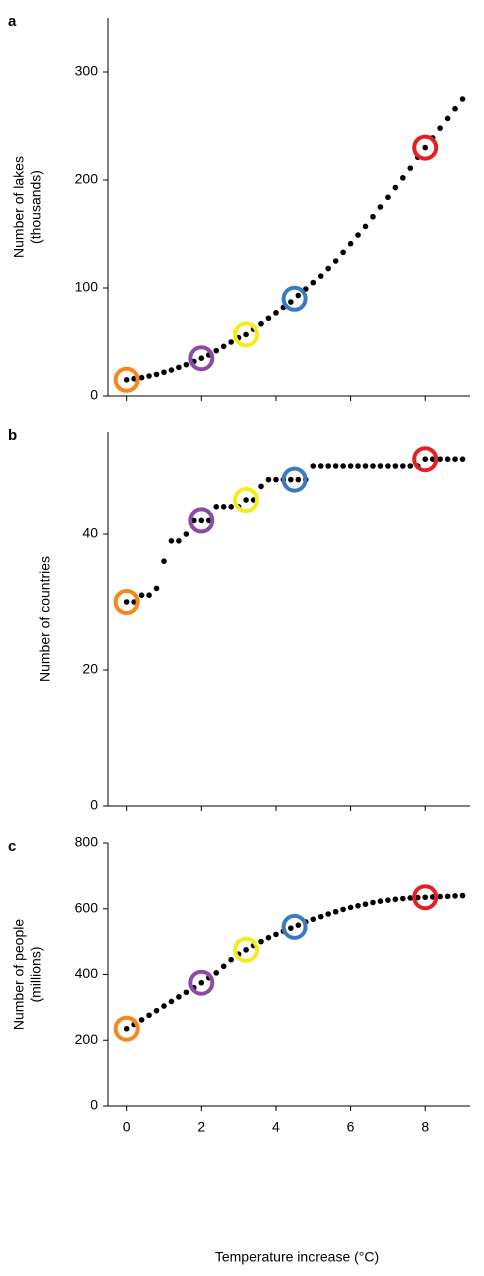 This screenshot has height=1276, width=484. I want to click on y-tick-label: 300, so click(87, 71).